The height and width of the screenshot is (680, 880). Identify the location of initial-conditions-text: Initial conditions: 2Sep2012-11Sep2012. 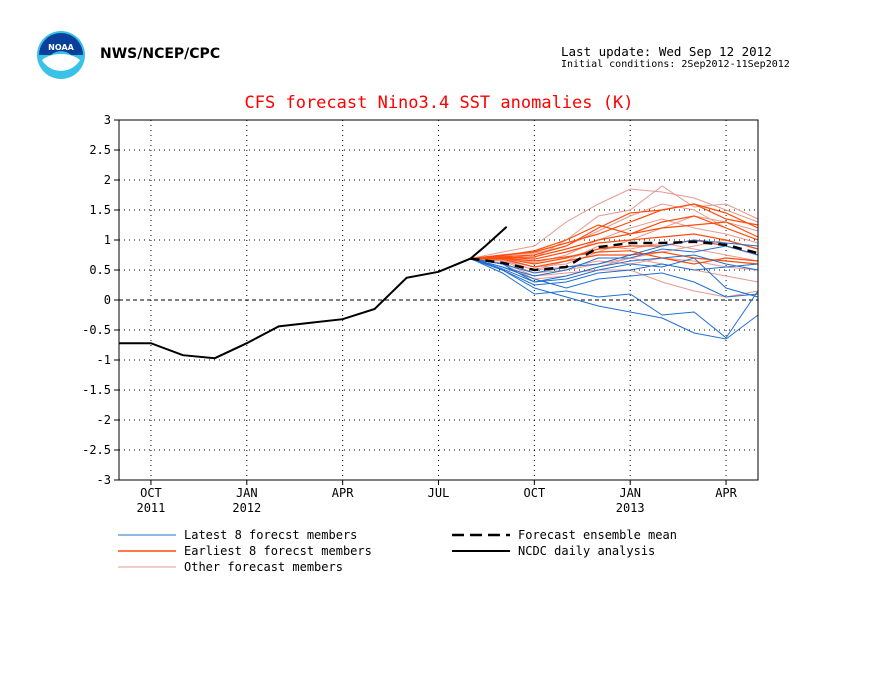
(675, 64).